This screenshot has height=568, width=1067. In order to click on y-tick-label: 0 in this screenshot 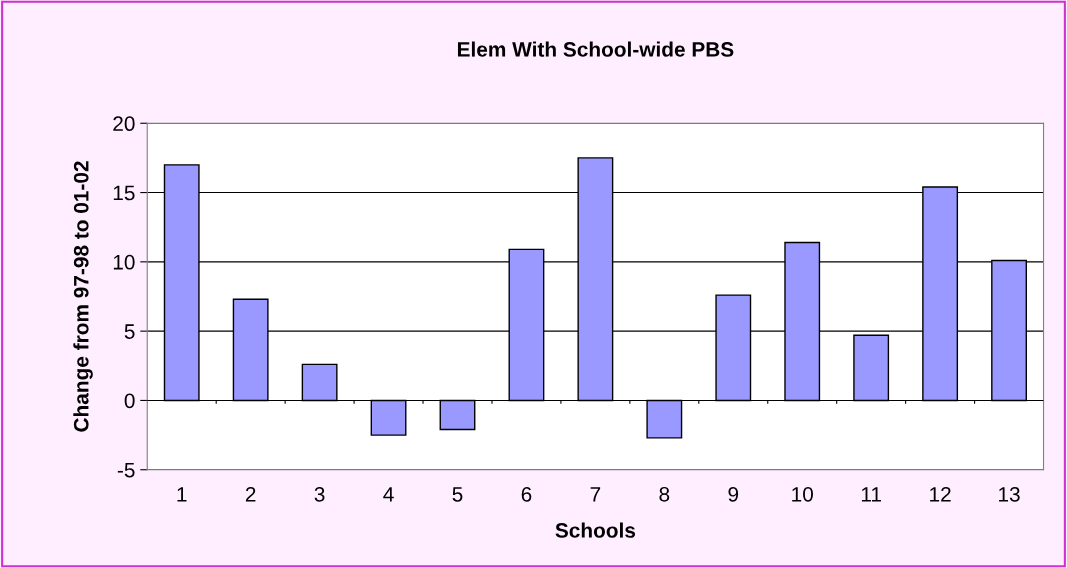, I will do `click(129, 401)`.